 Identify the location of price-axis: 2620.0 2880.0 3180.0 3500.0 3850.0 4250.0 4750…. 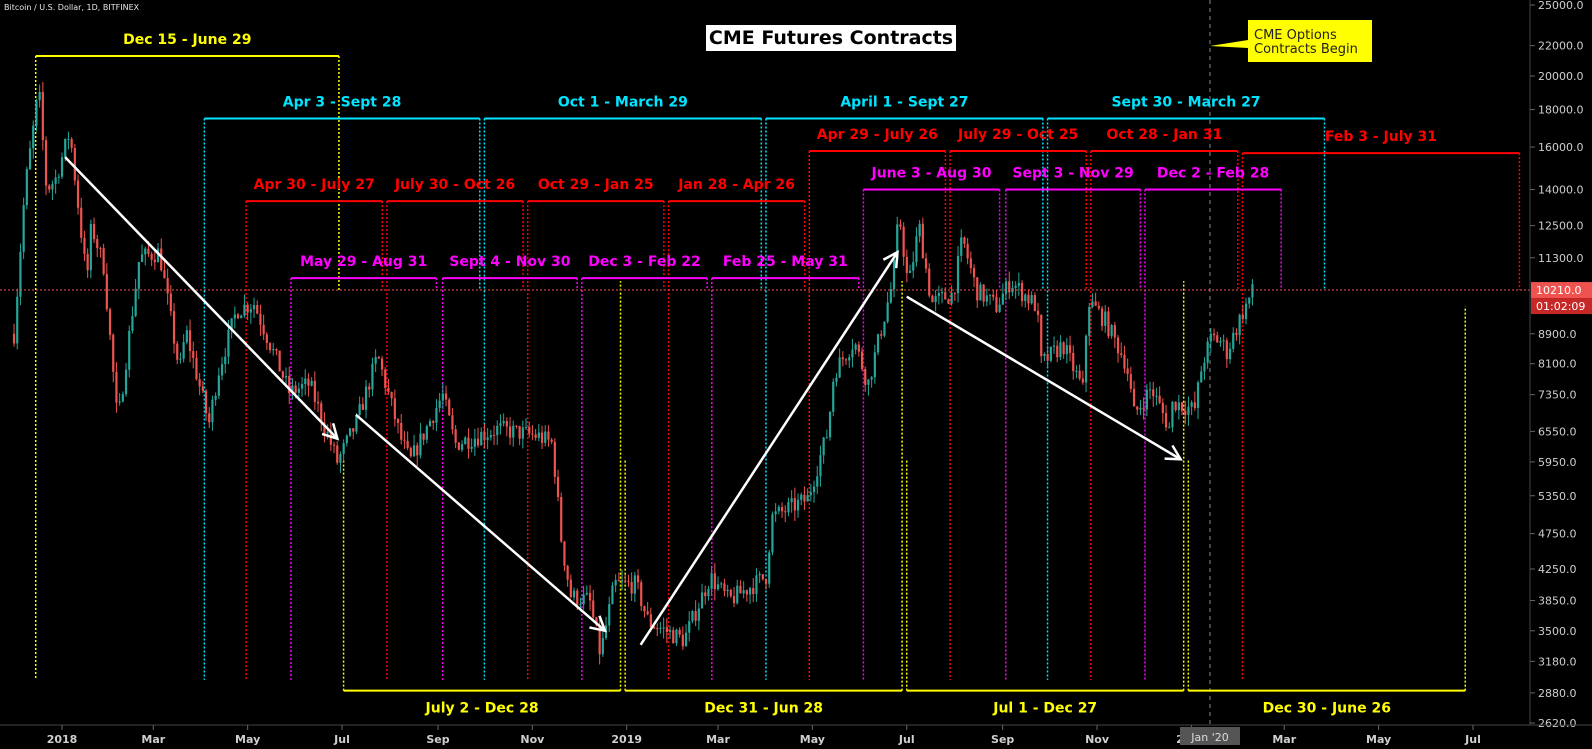
(1556, 365).